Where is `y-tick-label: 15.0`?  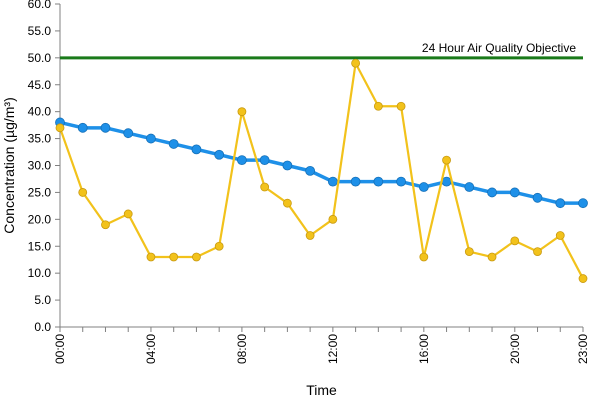 y-tick-label: 15.0 is located at coordinates (40, 246).